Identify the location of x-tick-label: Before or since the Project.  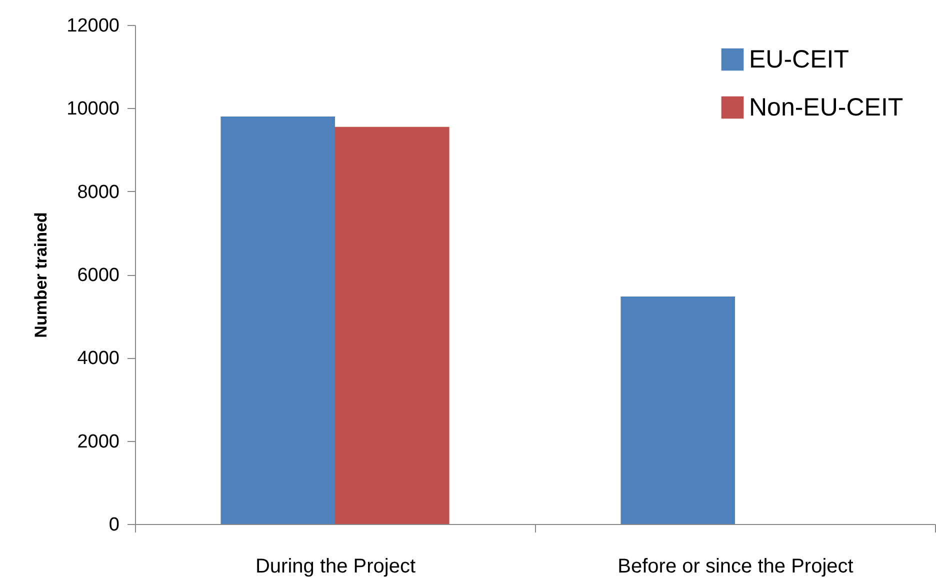
(736, 567).